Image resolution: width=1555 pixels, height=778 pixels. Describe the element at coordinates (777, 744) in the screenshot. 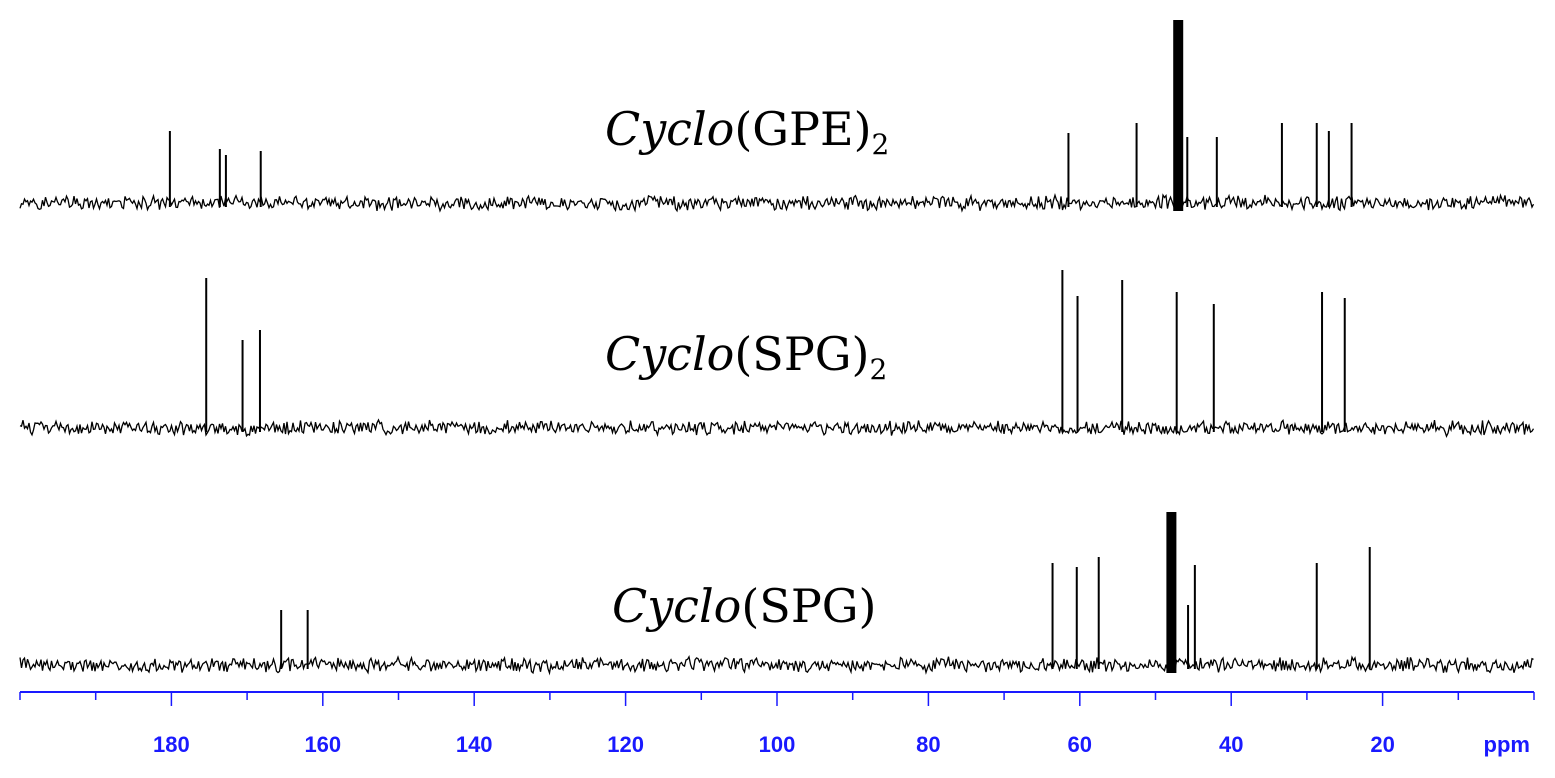

I see `tick-label-100: 100` at that location.